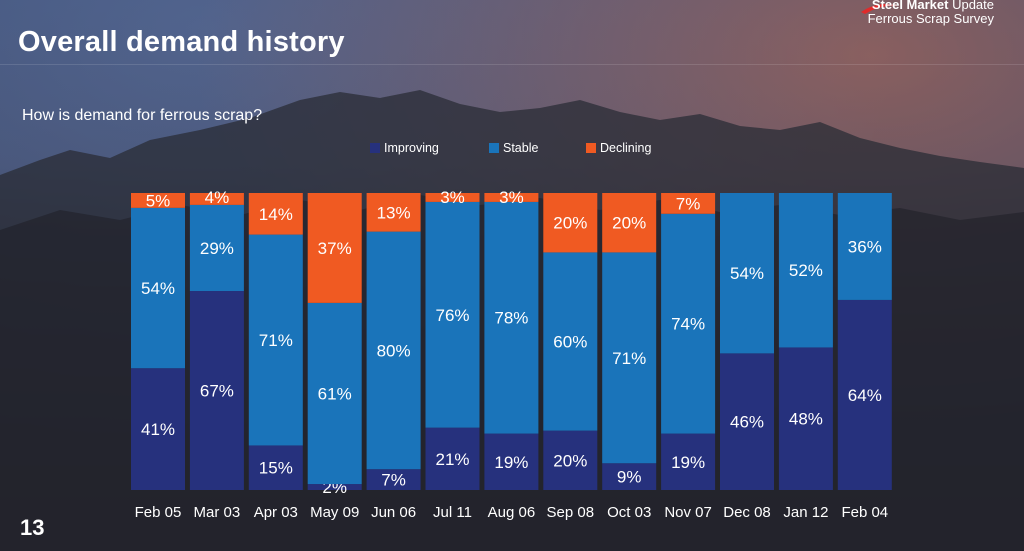 The image size is (1024, 551). I want to click on data-label-declining-mar-03: 4%, so click(217, 197).